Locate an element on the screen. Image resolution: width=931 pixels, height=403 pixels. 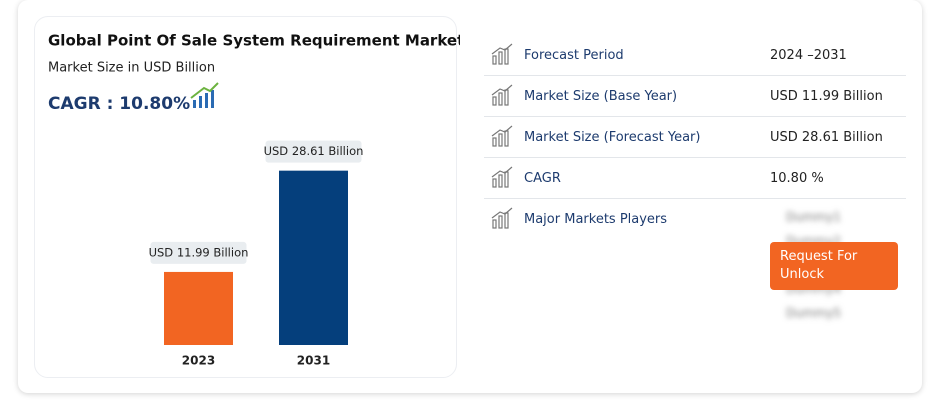
cagr-icon is located at coordinates (204, 95).